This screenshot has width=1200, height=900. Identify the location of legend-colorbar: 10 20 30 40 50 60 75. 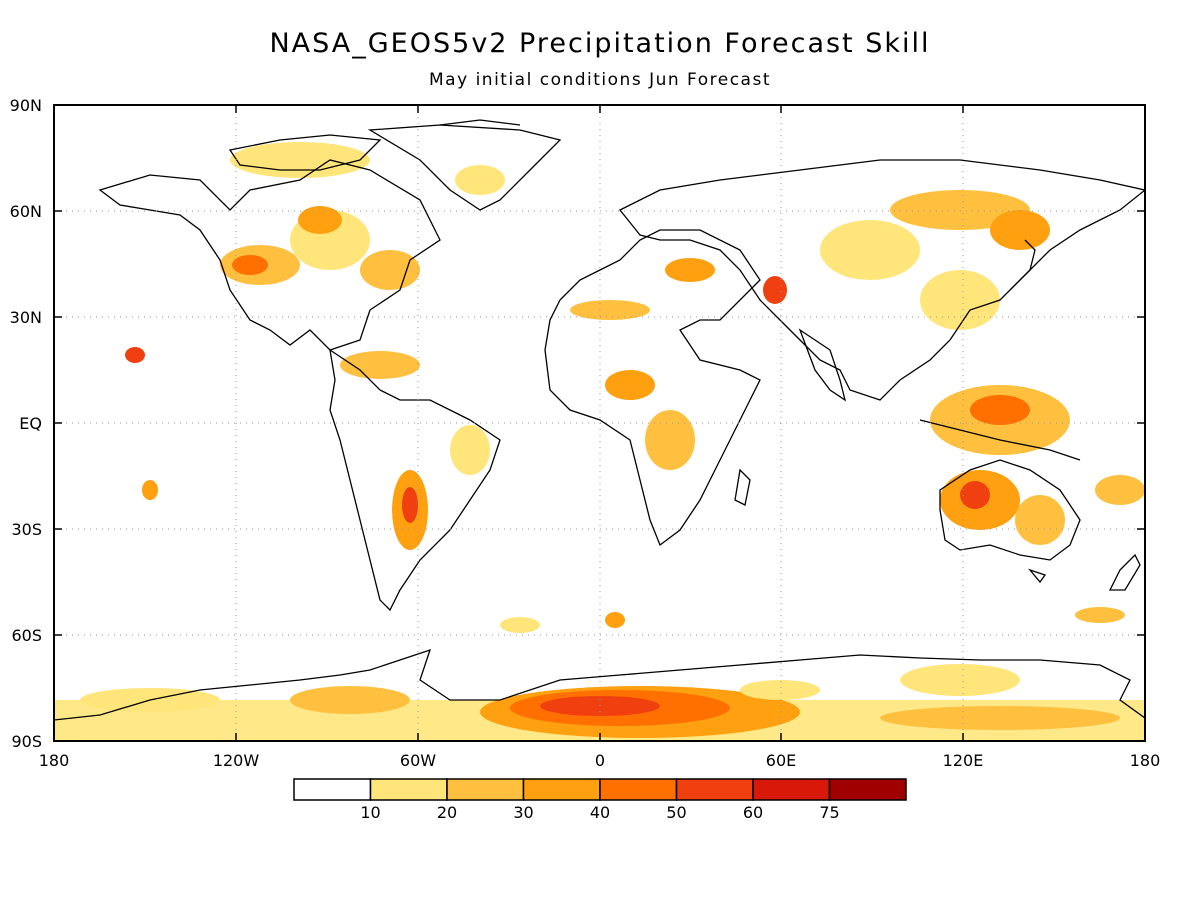
(600, 800).